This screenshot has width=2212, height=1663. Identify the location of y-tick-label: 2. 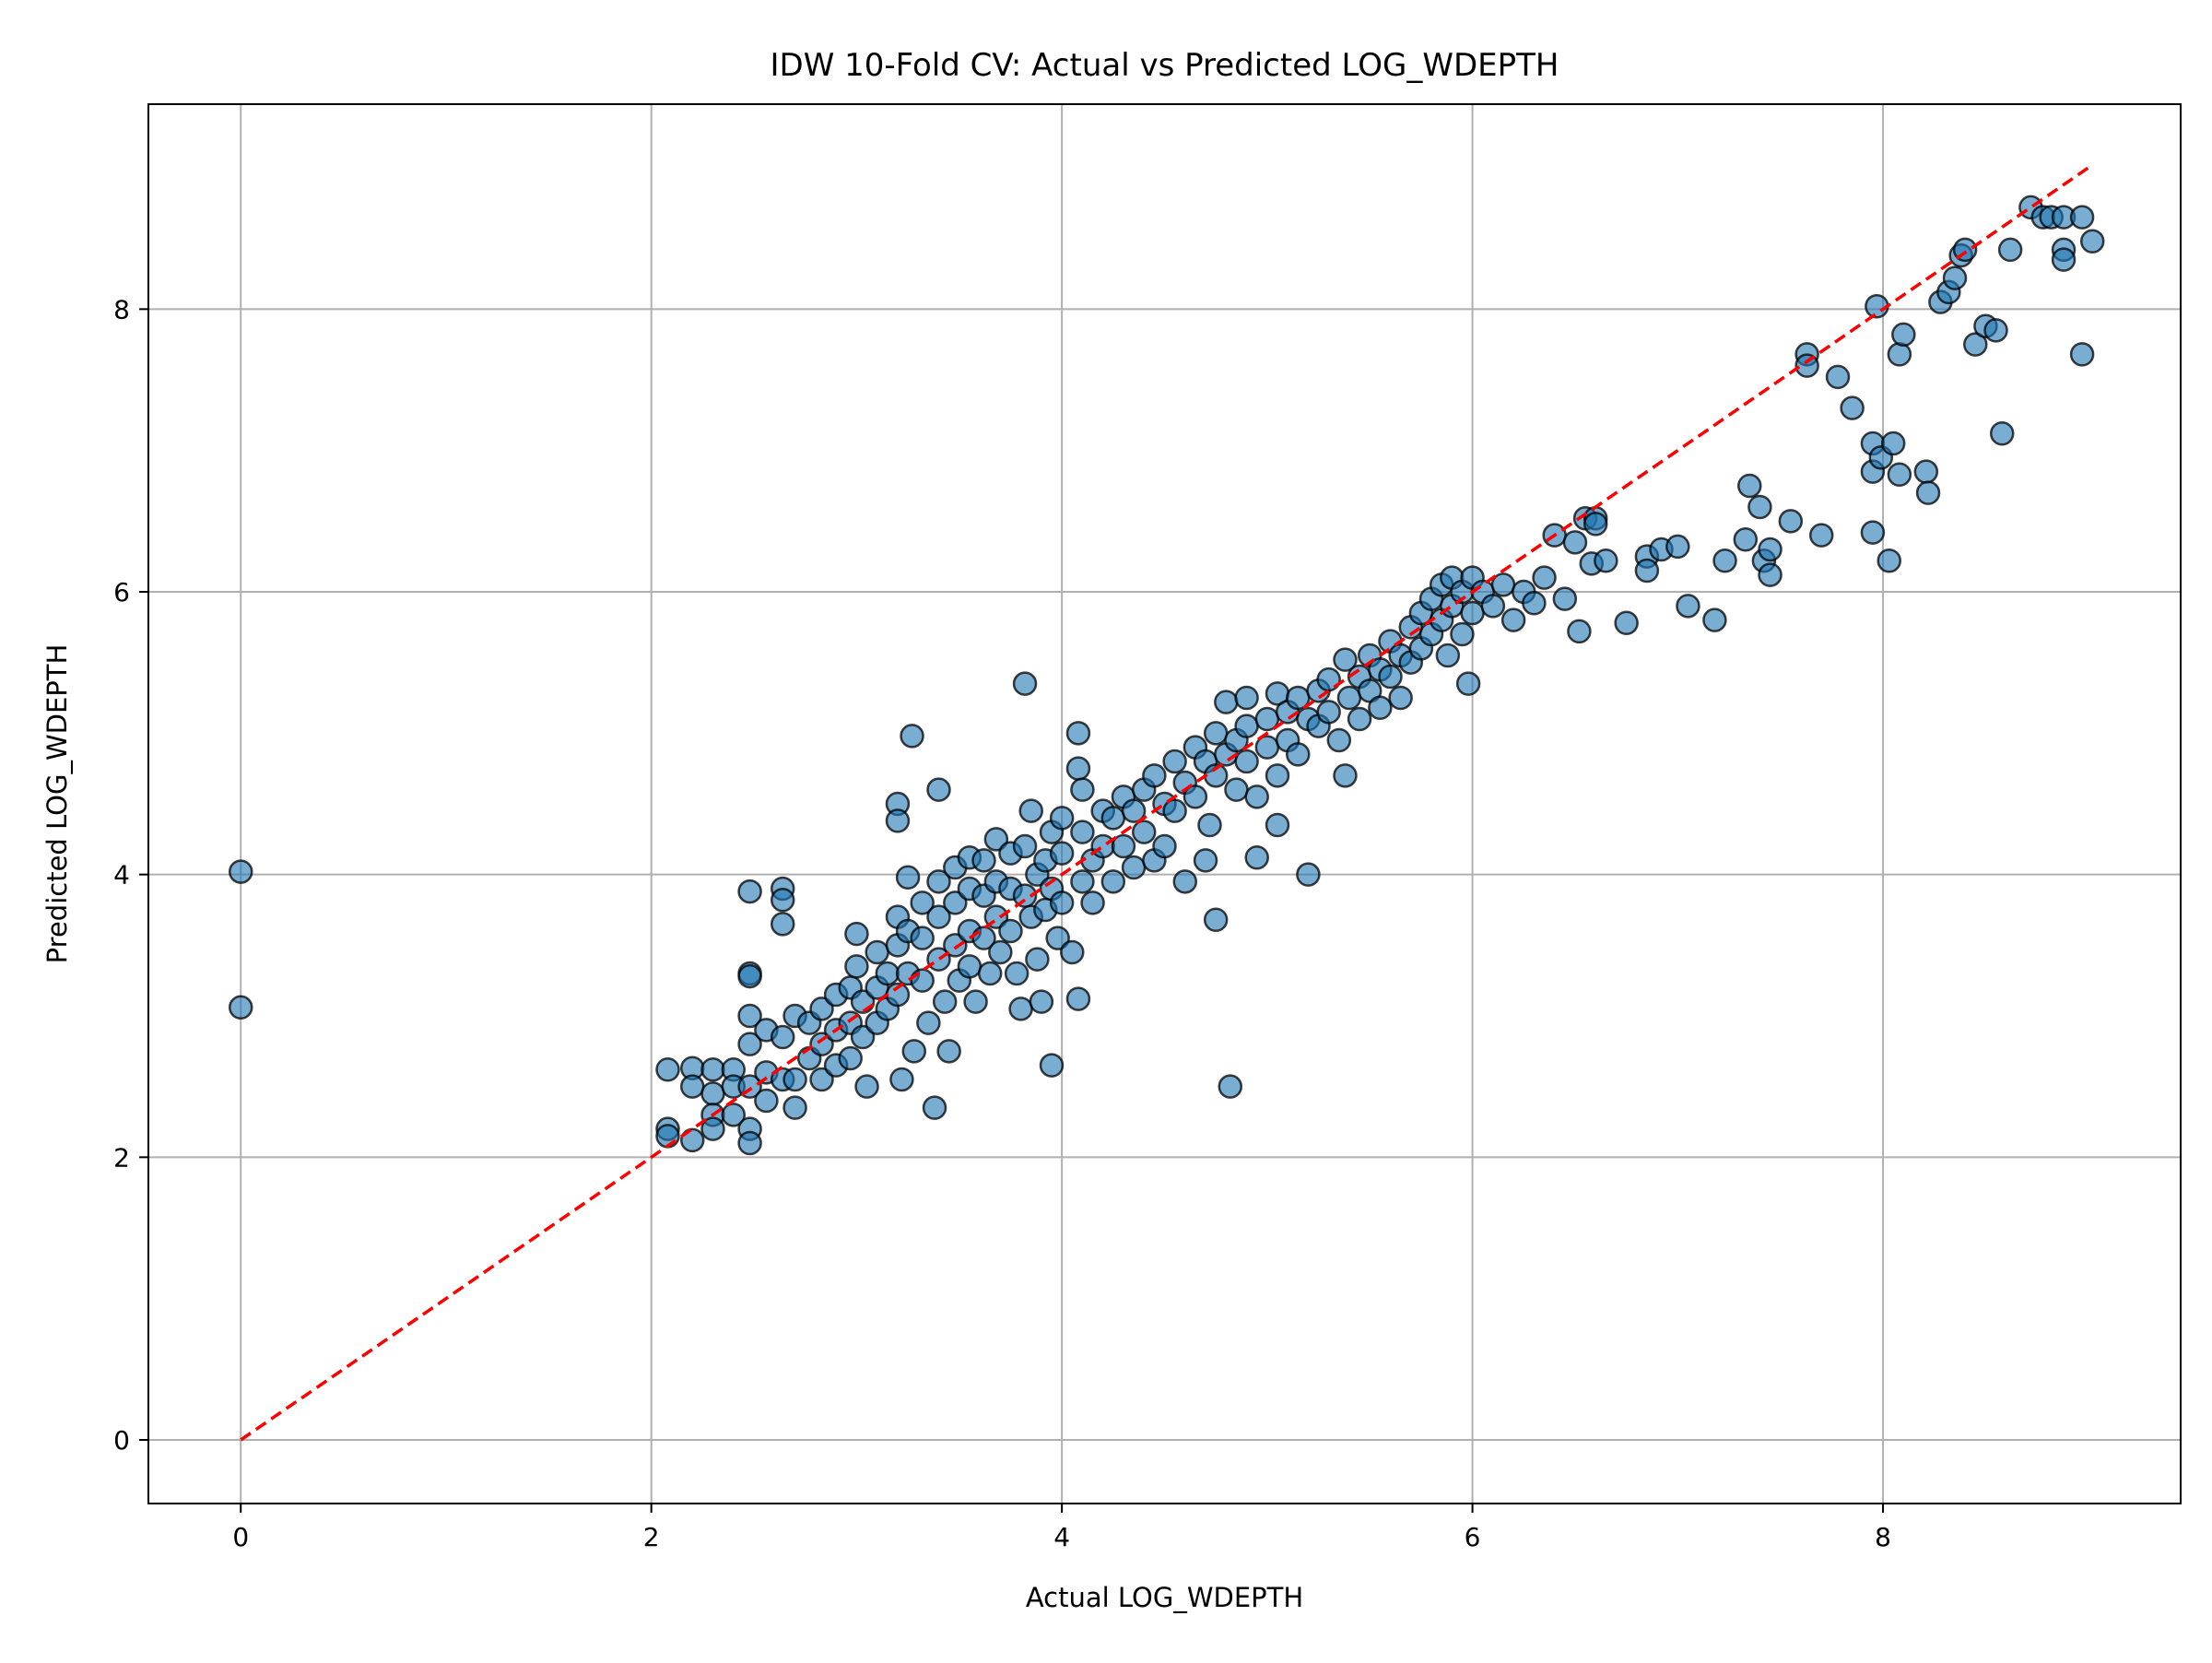
(121, 1157).